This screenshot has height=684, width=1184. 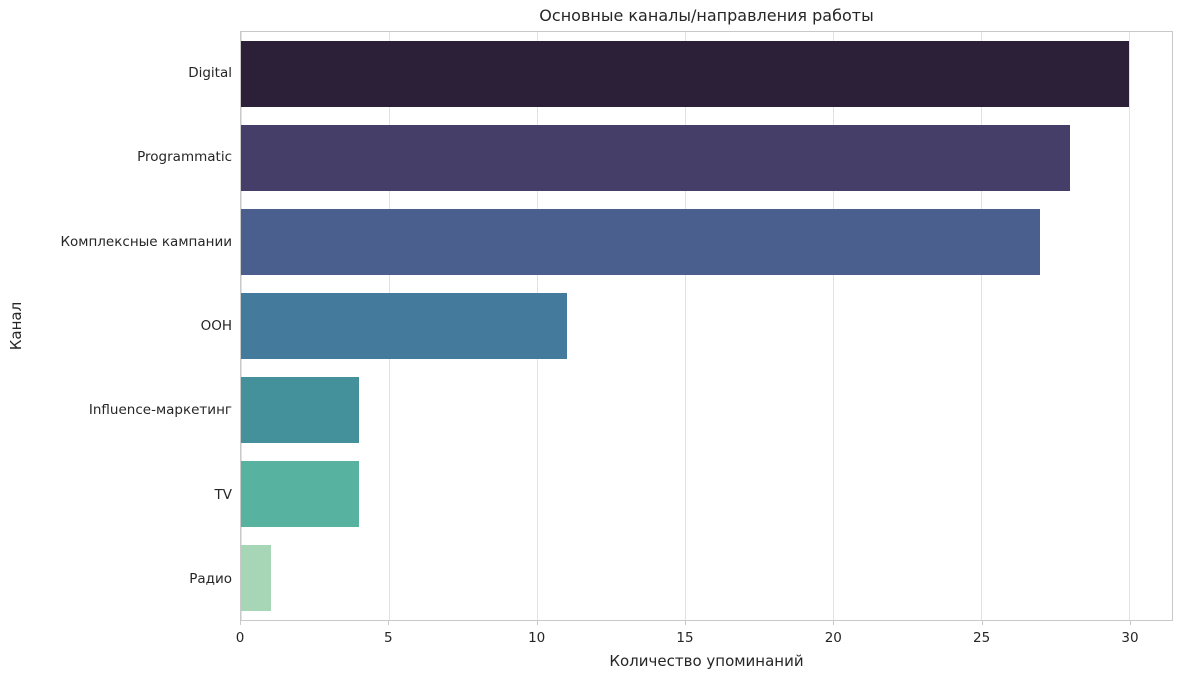 I want to click on y-tick-label: OOH, so click(x=216, y=325).